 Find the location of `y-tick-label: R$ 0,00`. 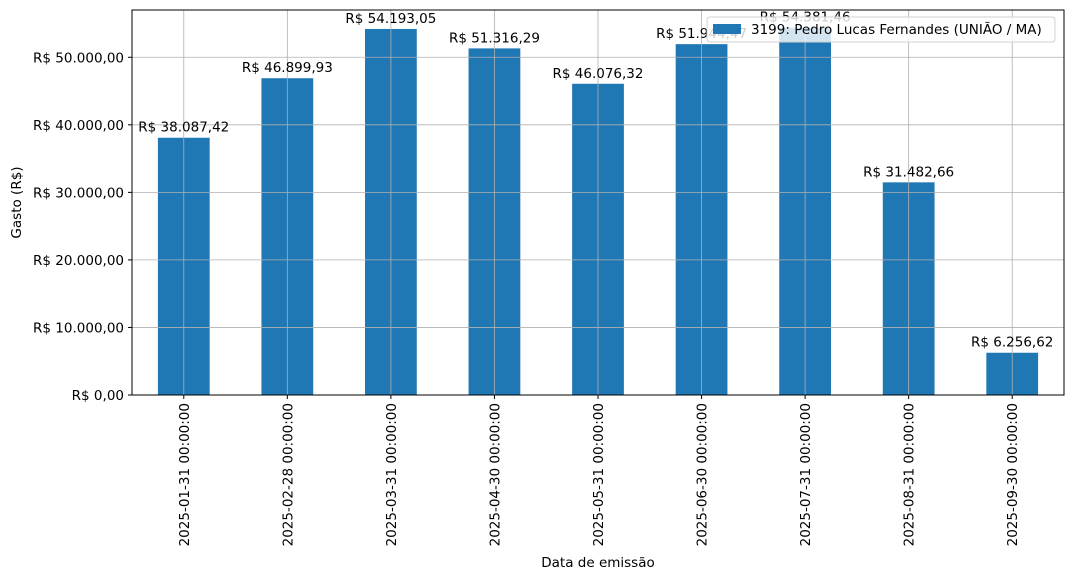

y-tick-label: R$ 0,00 is located at coordinates (98, 396).